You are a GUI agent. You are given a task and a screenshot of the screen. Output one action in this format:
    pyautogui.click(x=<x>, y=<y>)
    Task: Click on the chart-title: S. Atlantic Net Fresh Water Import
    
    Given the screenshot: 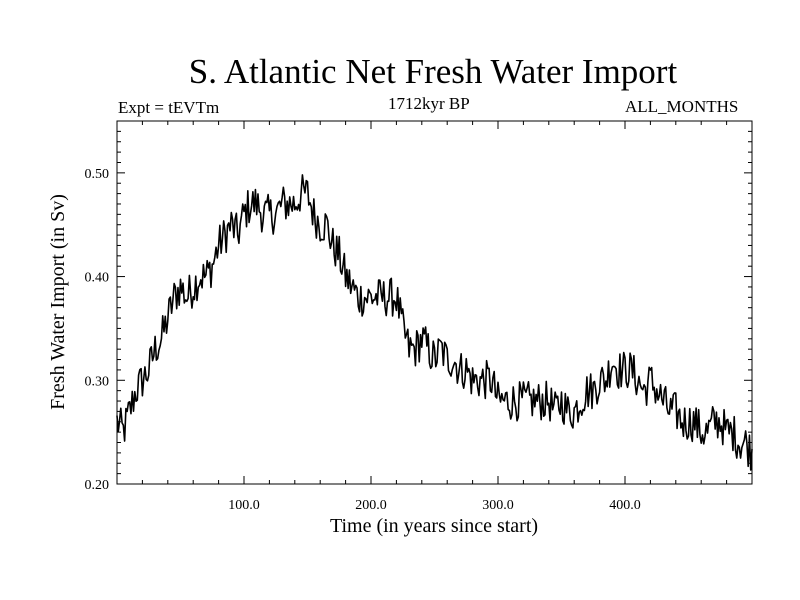 What is the action you would take?
    pyautogui.click(x=433, y=71)
    